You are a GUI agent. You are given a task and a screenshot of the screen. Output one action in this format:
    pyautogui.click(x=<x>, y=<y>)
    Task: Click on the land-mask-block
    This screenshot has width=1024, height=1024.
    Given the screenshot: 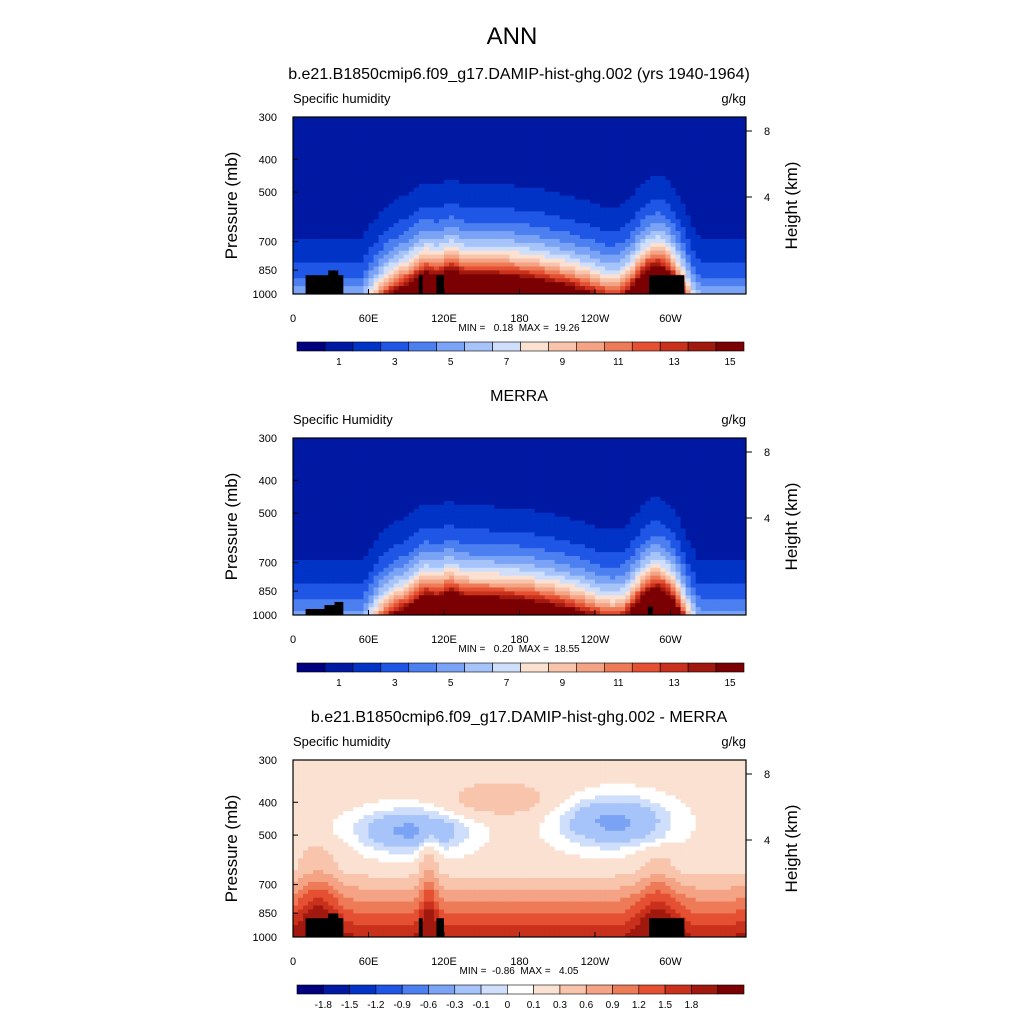 What is the action you would take?
    pyautogui.click(x=420, y=284)
    